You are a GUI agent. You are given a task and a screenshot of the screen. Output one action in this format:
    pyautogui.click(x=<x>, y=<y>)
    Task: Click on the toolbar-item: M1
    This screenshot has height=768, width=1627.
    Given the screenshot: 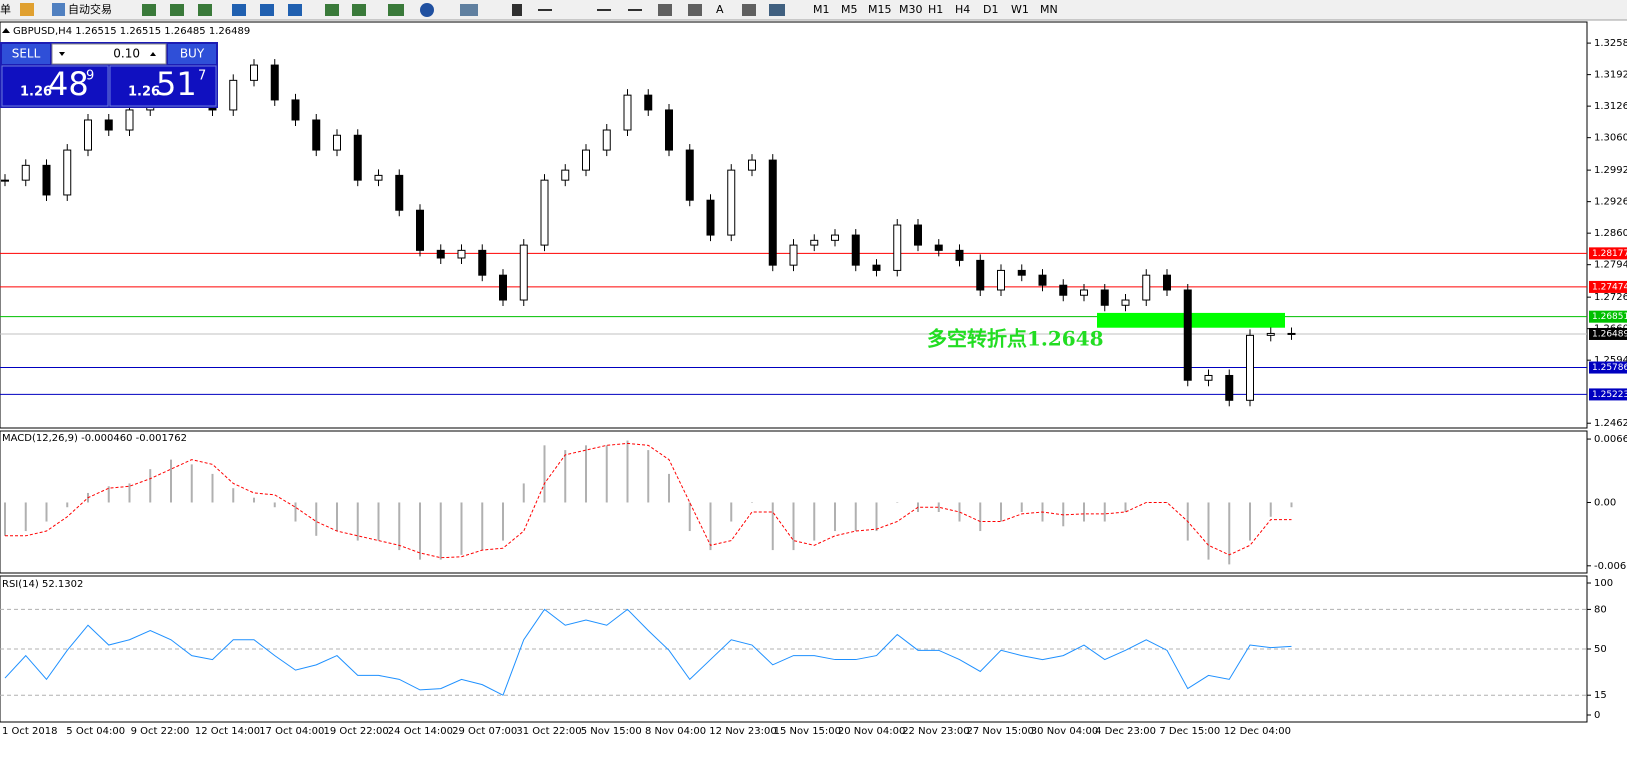 What is the action you would take?
    pyautogui.click(x=821, y=9)
    